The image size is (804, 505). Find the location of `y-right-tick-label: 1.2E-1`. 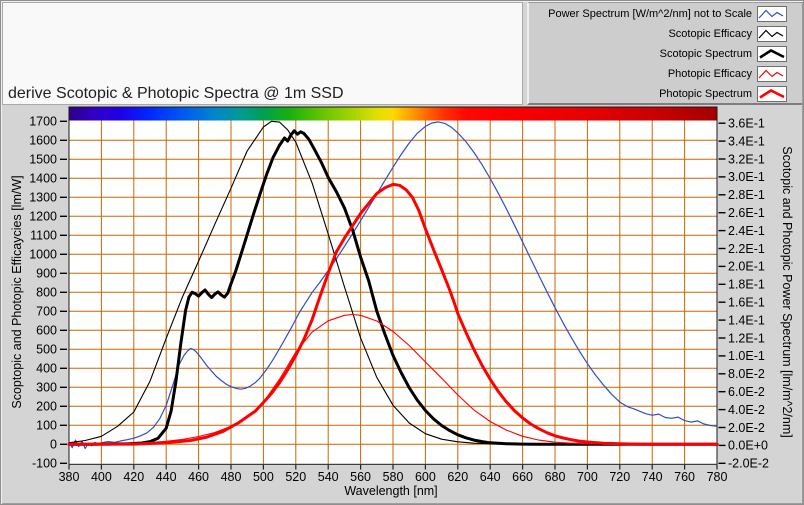

y-right-tick-label: 1.2E-1 is located at coordinates (746, 338).